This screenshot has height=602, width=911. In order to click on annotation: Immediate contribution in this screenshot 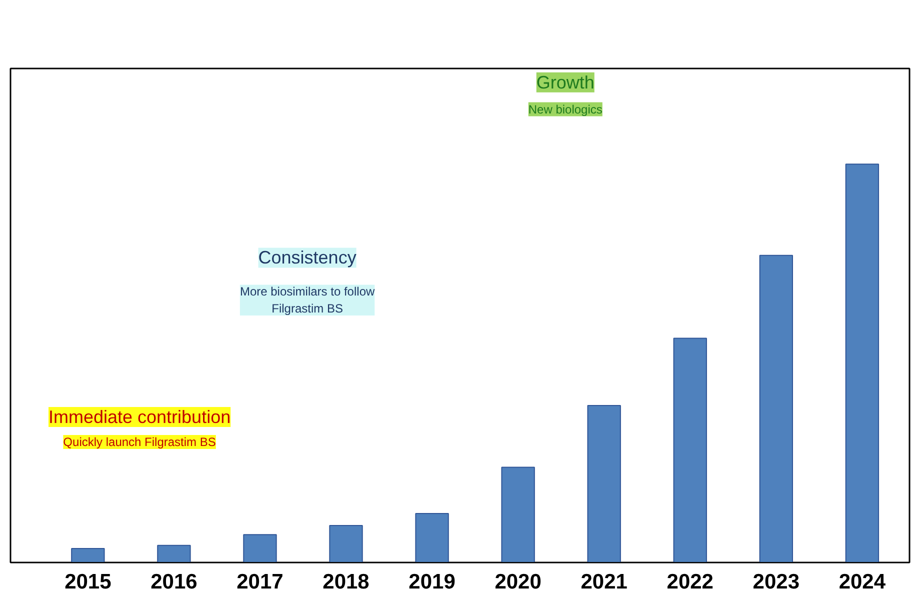, I will do `click(139, 417)`.